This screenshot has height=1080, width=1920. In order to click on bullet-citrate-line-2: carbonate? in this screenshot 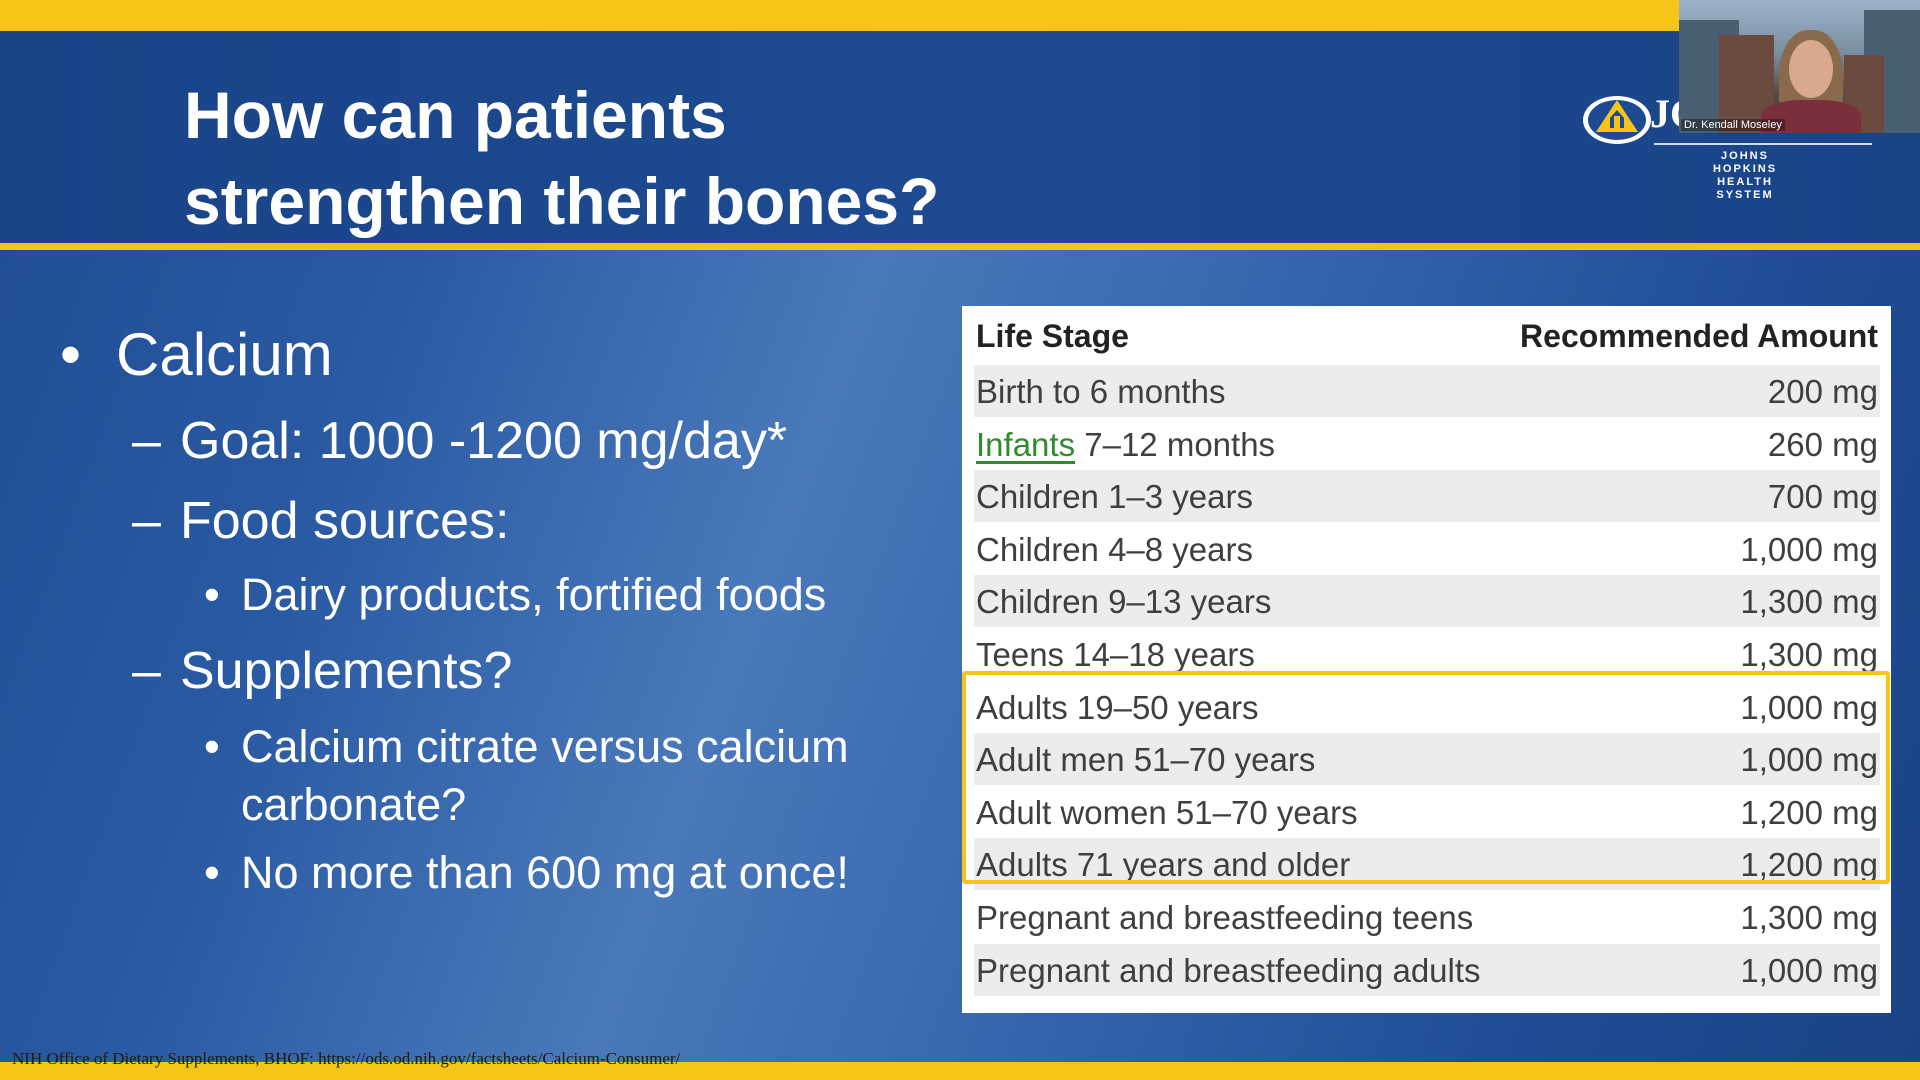, I will do `click(354, 804)`.